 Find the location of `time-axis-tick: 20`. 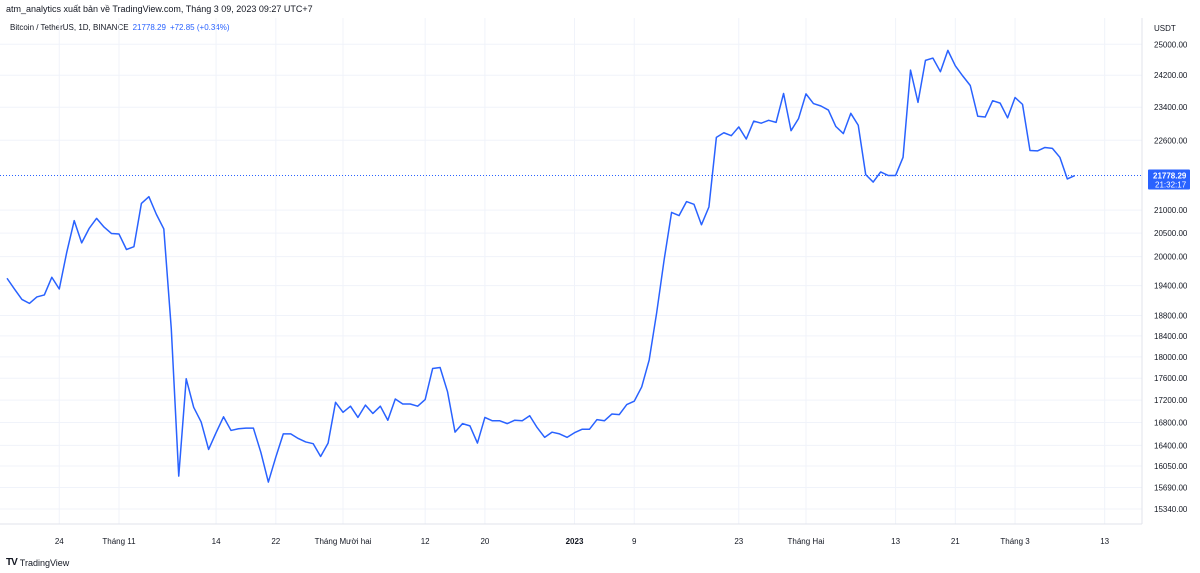

time-axis-tick: 20 is located at coordinates (484, 541).